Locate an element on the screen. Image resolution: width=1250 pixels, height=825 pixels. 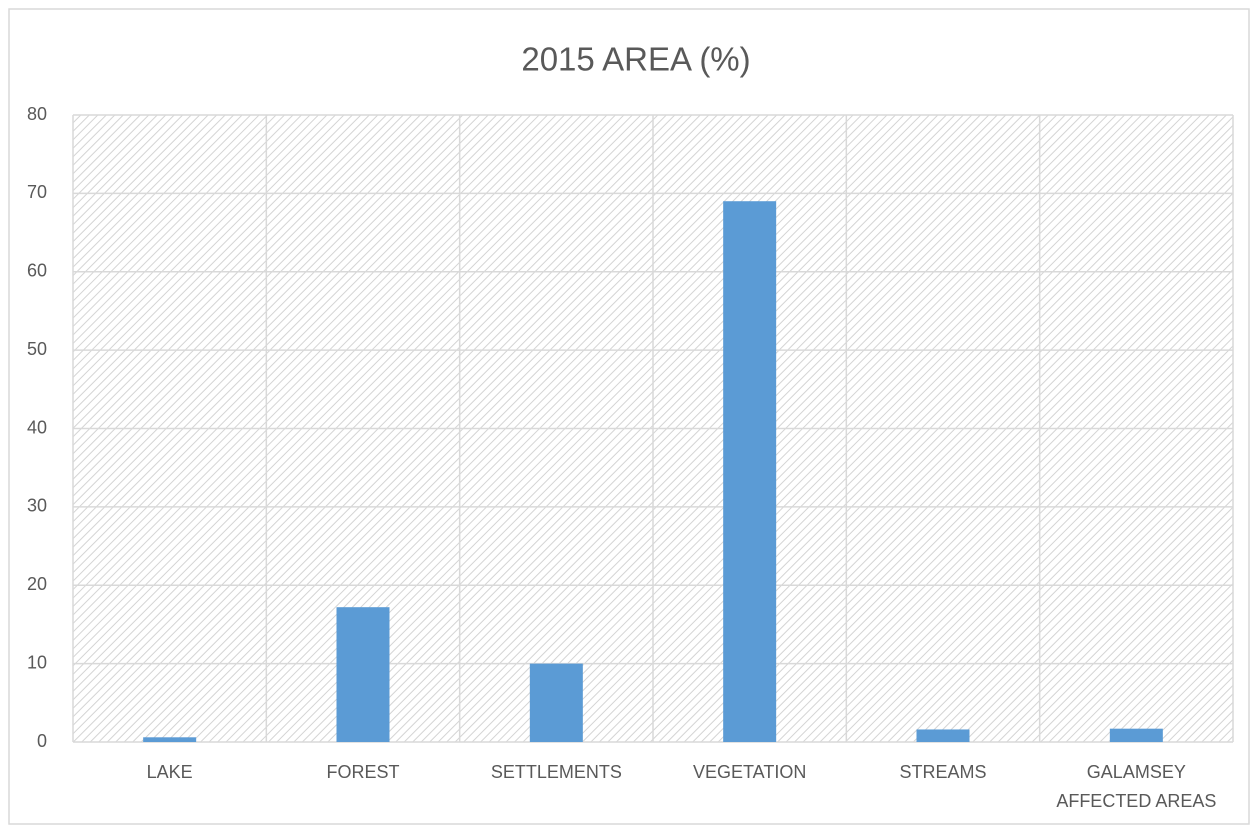
x-tick-label: VEGETATION is located at coordinates (749, 772).